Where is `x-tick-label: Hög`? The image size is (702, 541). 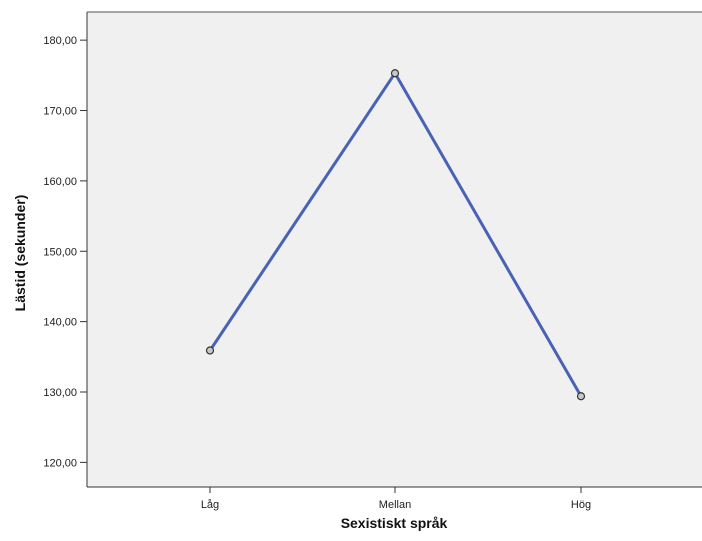
x-tick-label: Hög is located at coordinates (581, 505).